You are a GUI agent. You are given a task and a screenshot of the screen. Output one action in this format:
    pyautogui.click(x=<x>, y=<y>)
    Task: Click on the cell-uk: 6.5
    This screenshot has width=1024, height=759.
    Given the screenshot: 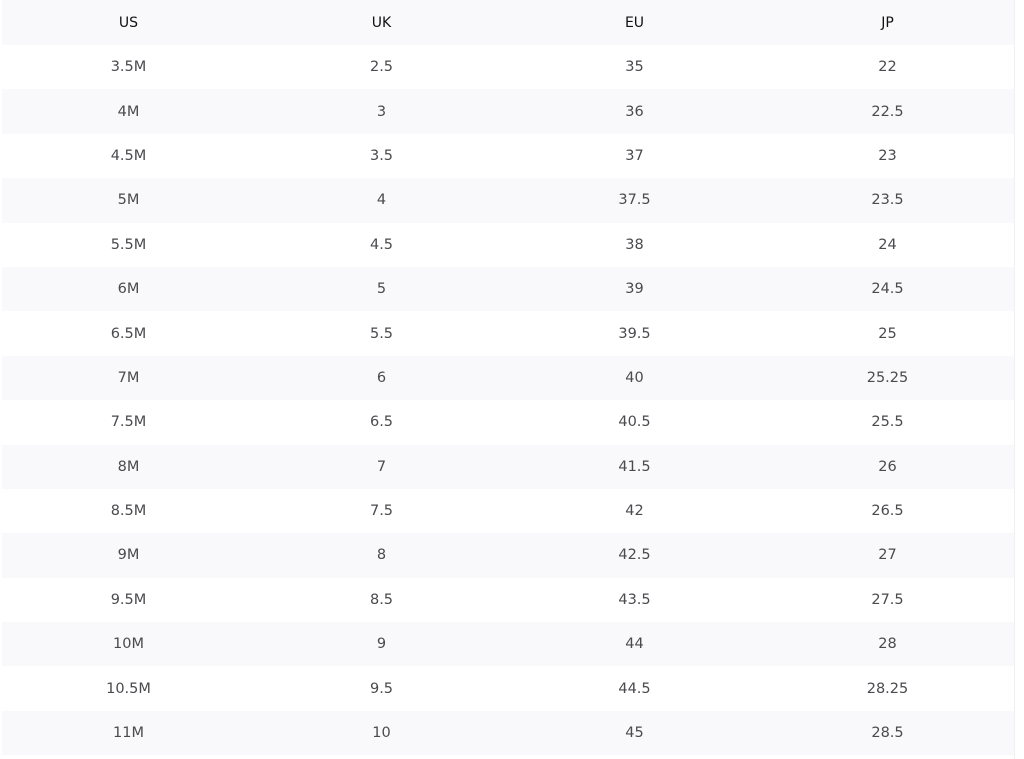 What is the action you would take?
    pyautogui.click(x=381, y=422)
    